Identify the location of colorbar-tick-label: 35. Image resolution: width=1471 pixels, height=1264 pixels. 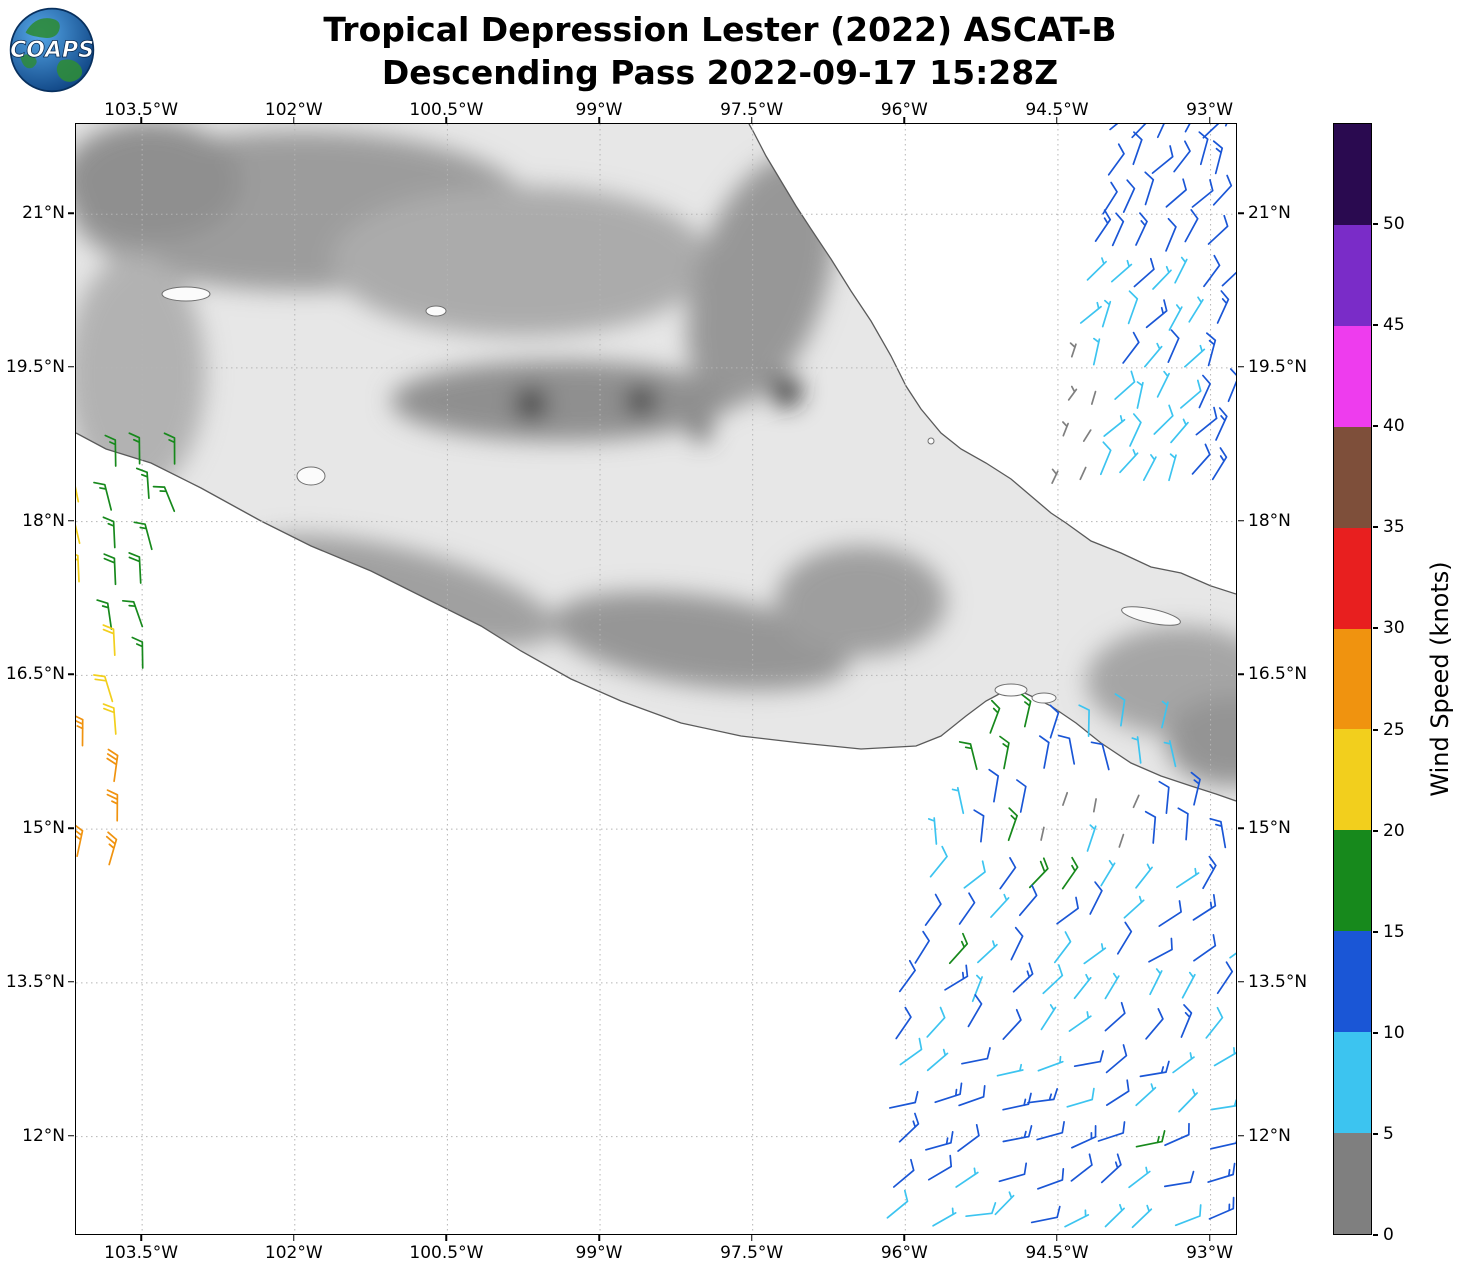
(1394, 527).